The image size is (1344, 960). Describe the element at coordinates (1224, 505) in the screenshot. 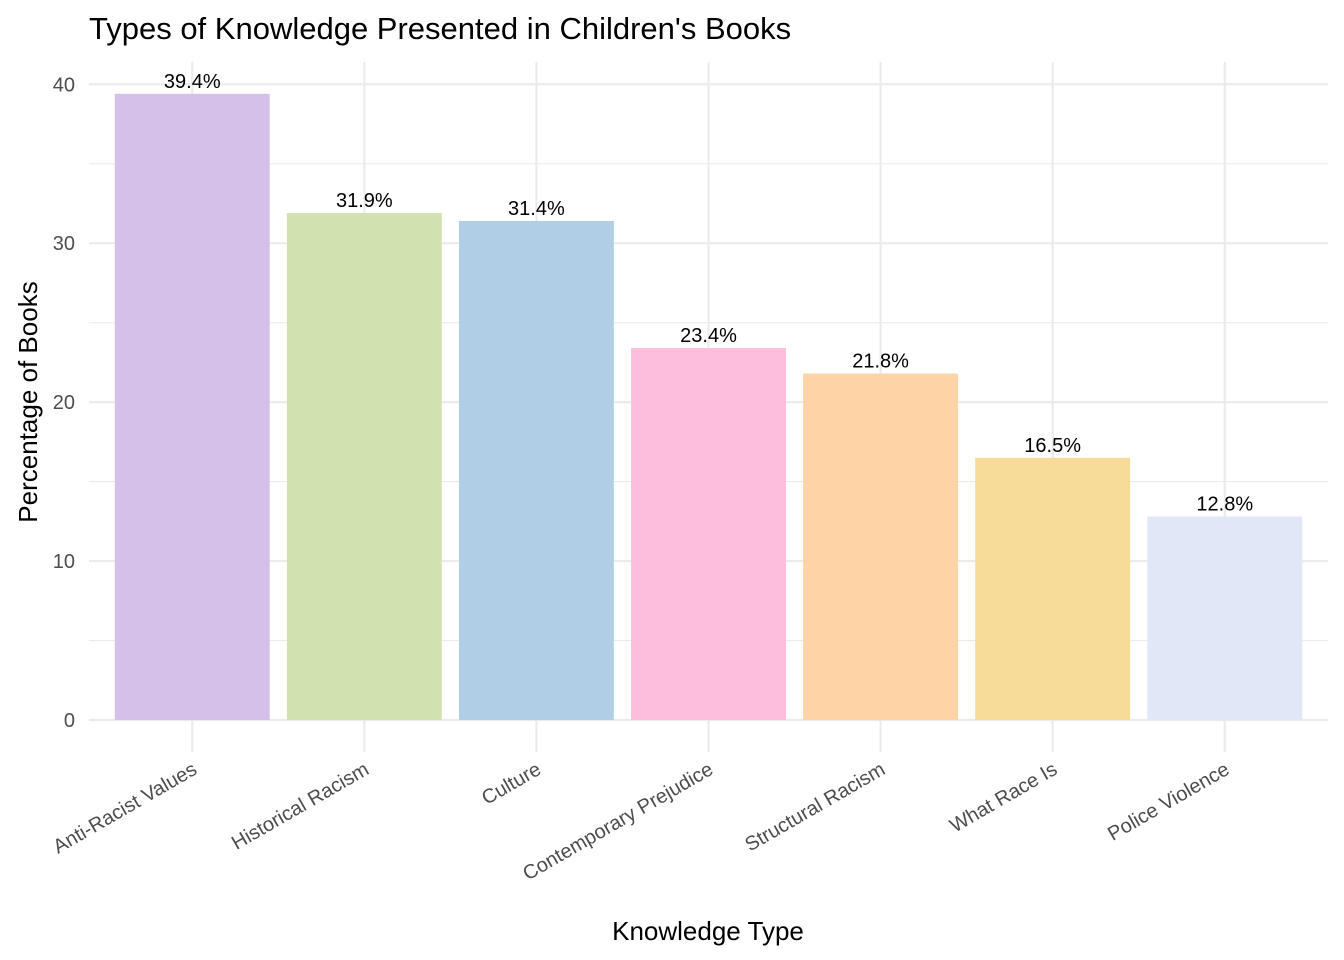

I see `data-label: 12.8%` at that location.